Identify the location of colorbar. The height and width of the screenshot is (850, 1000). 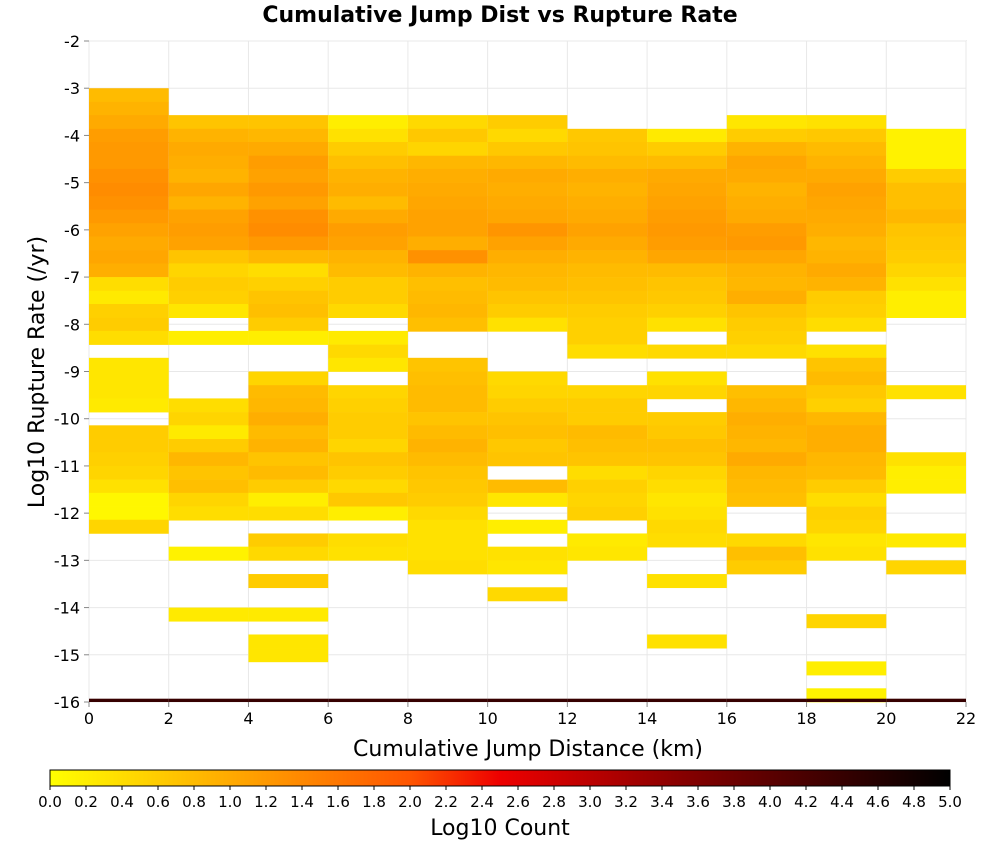
(500, 778).